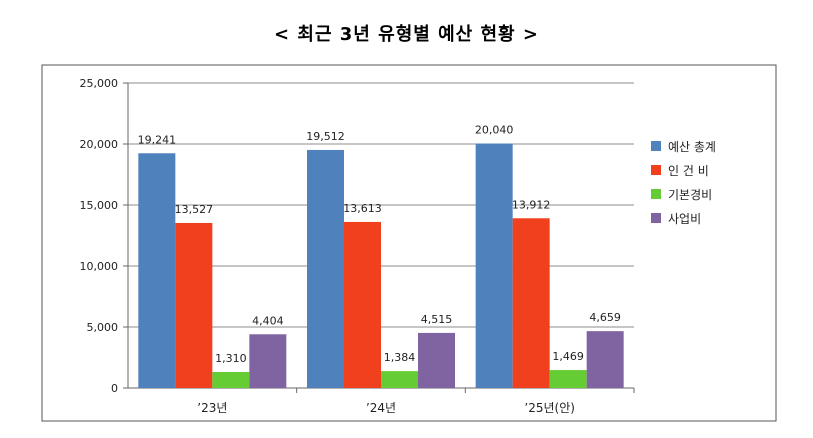 Image resolution: width=813 pixels, height=438 pixels. Describe the element at coordinates (99, 83) in the screenshot. I see `y-tick-label: 25,000` at that location.